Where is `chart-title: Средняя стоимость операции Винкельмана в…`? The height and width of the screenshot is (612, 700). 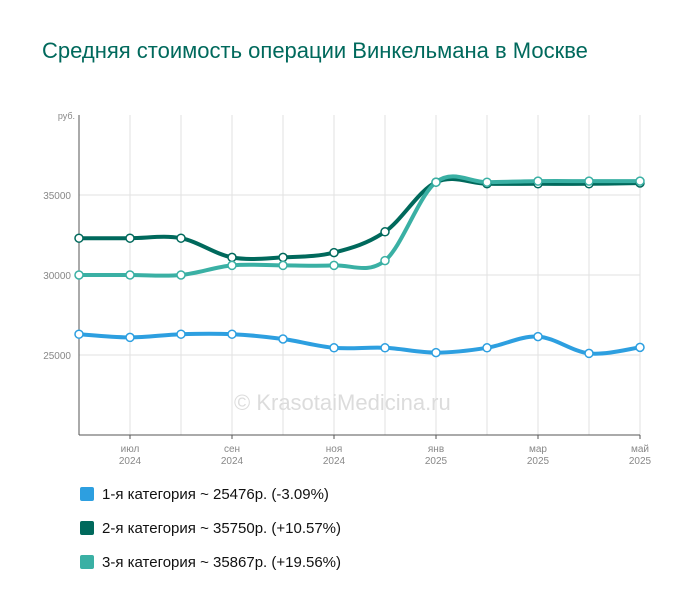
chart-title: Средняя стоимость операции Винкельмана в… is located at coordinates (315, 50).